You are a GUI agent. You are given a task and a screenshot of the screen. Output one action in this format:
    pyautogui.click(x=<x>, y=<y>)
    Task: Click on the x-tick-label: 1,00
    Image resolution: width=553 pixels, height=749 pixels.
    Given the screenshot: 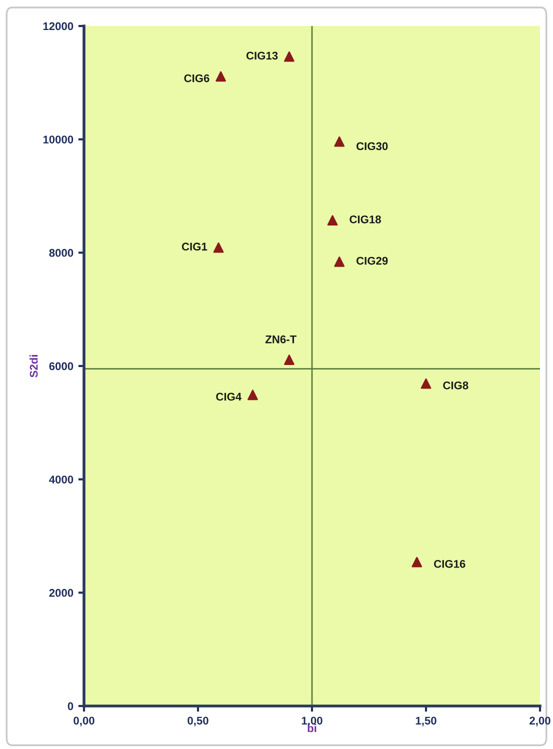 What is the action you would take?
    pyautogui.click(x=312, y=721)
    